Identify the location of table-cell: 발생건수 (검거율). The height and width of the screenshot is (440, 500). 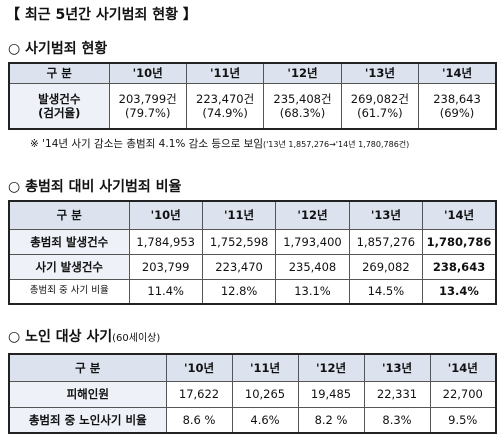
(59, 106).